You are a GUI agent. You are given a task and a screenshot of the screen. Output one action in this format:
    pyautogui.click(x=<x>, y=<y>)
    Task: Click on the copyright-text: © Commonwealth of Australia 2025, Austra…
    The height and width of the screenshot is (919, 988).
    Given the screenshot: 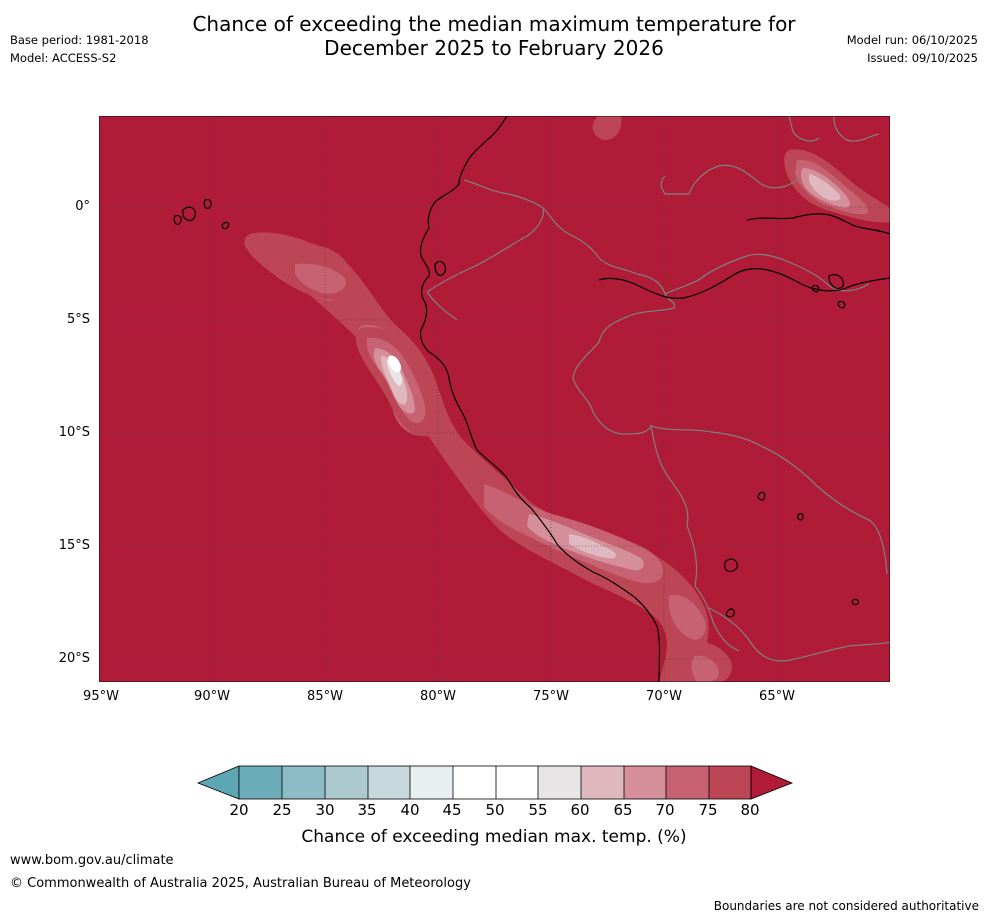 What is the action you would take?
    pyautogui.click(x=240, y=883)
    